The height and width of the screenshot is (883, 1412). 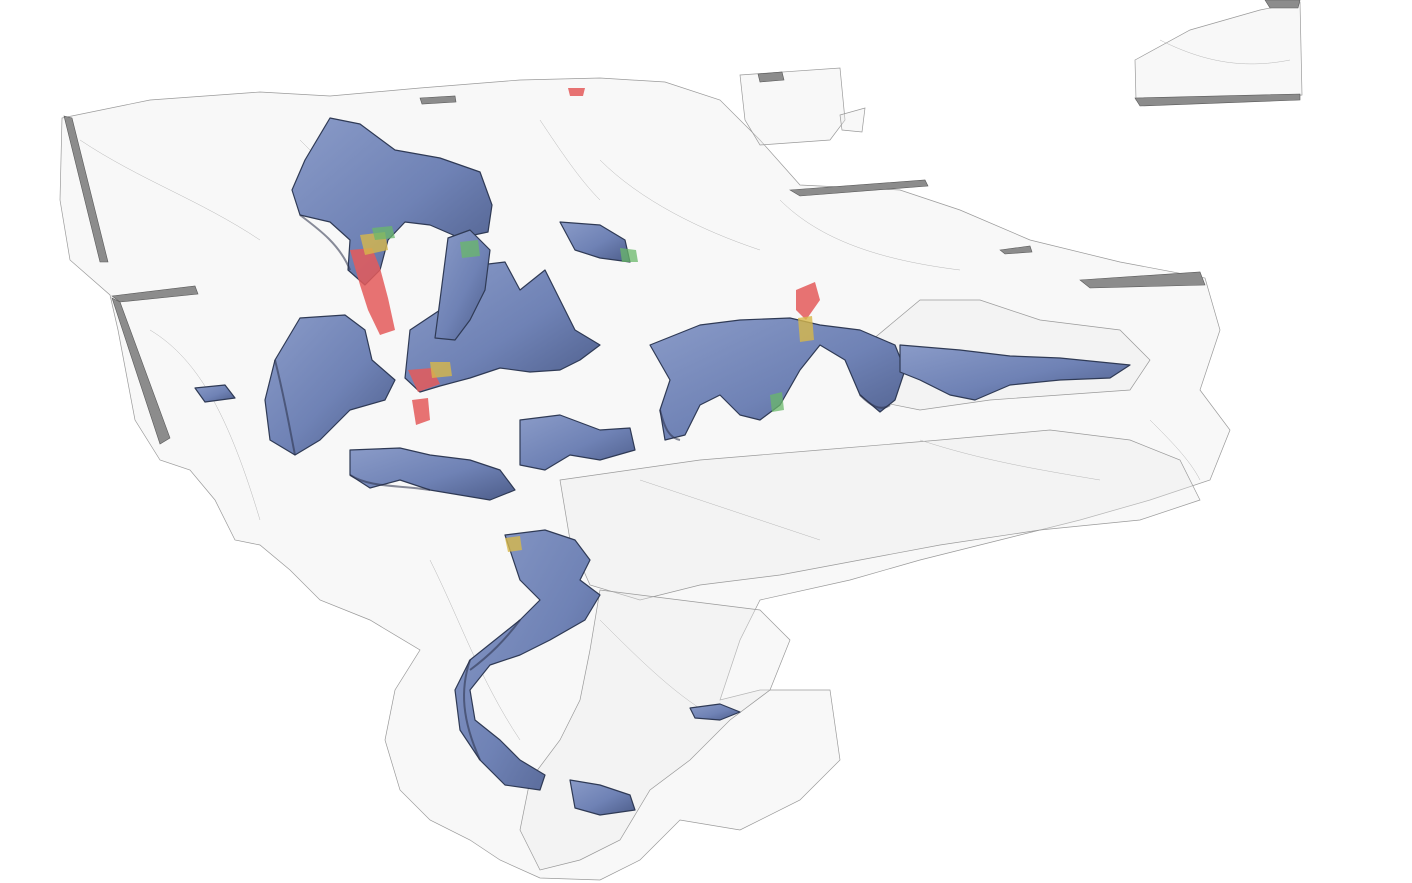 What do you see at coordinates (1015, 372) in the screenshot?
I see `pore-right-tail` at bounding box center [1015, 372].